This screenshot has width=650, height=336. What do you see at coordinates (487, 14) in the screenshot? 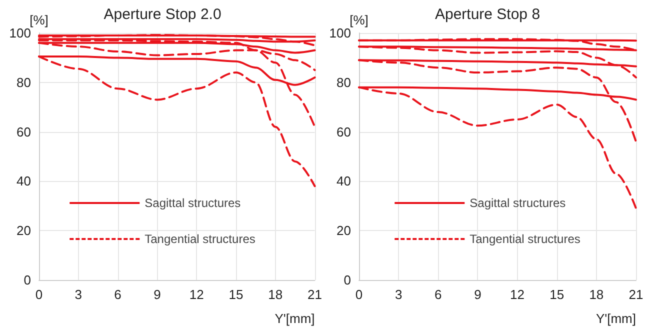
I see `chart-title: Aperture Stop 8` at bounding box center [487, 14].